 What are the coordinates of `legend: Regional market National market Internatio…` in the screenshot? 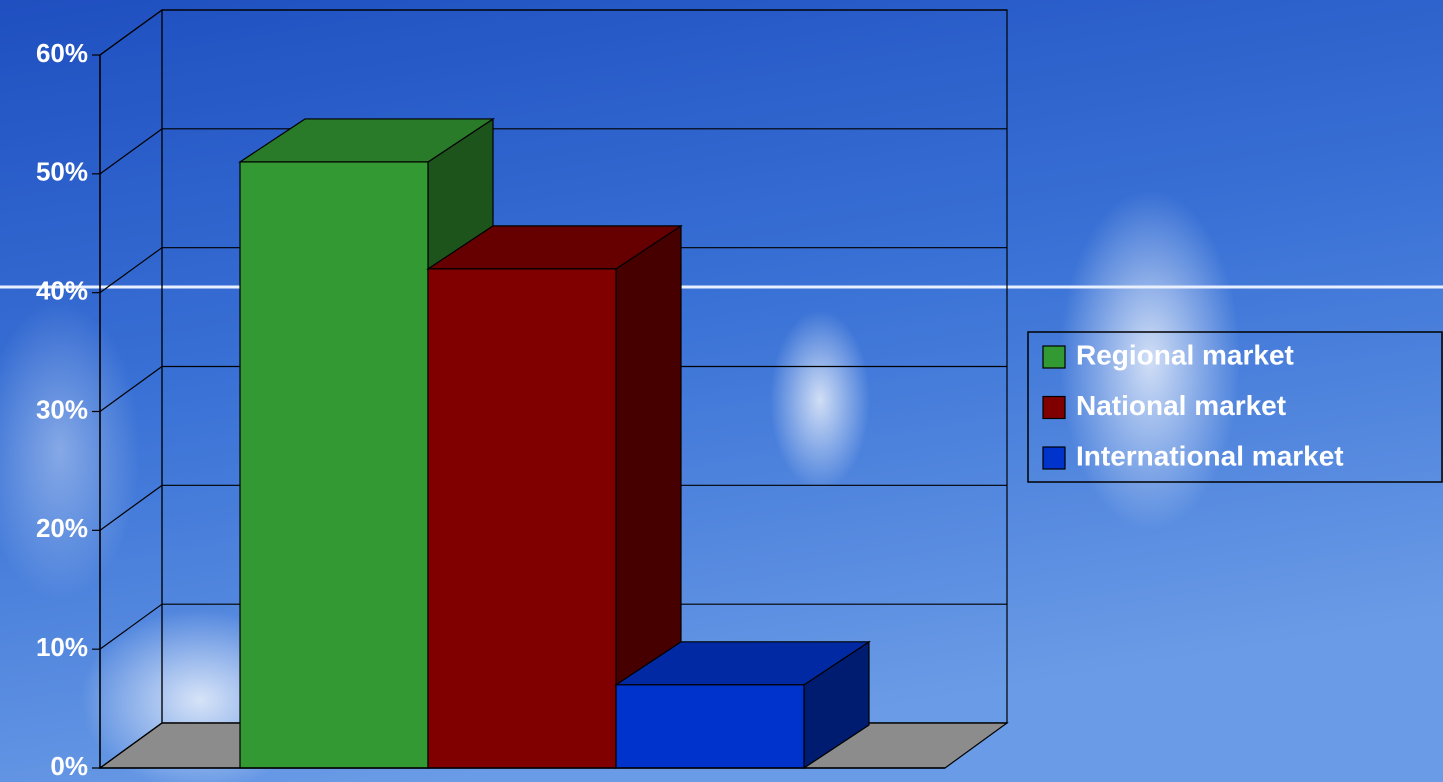 It's located at (1235, 407).